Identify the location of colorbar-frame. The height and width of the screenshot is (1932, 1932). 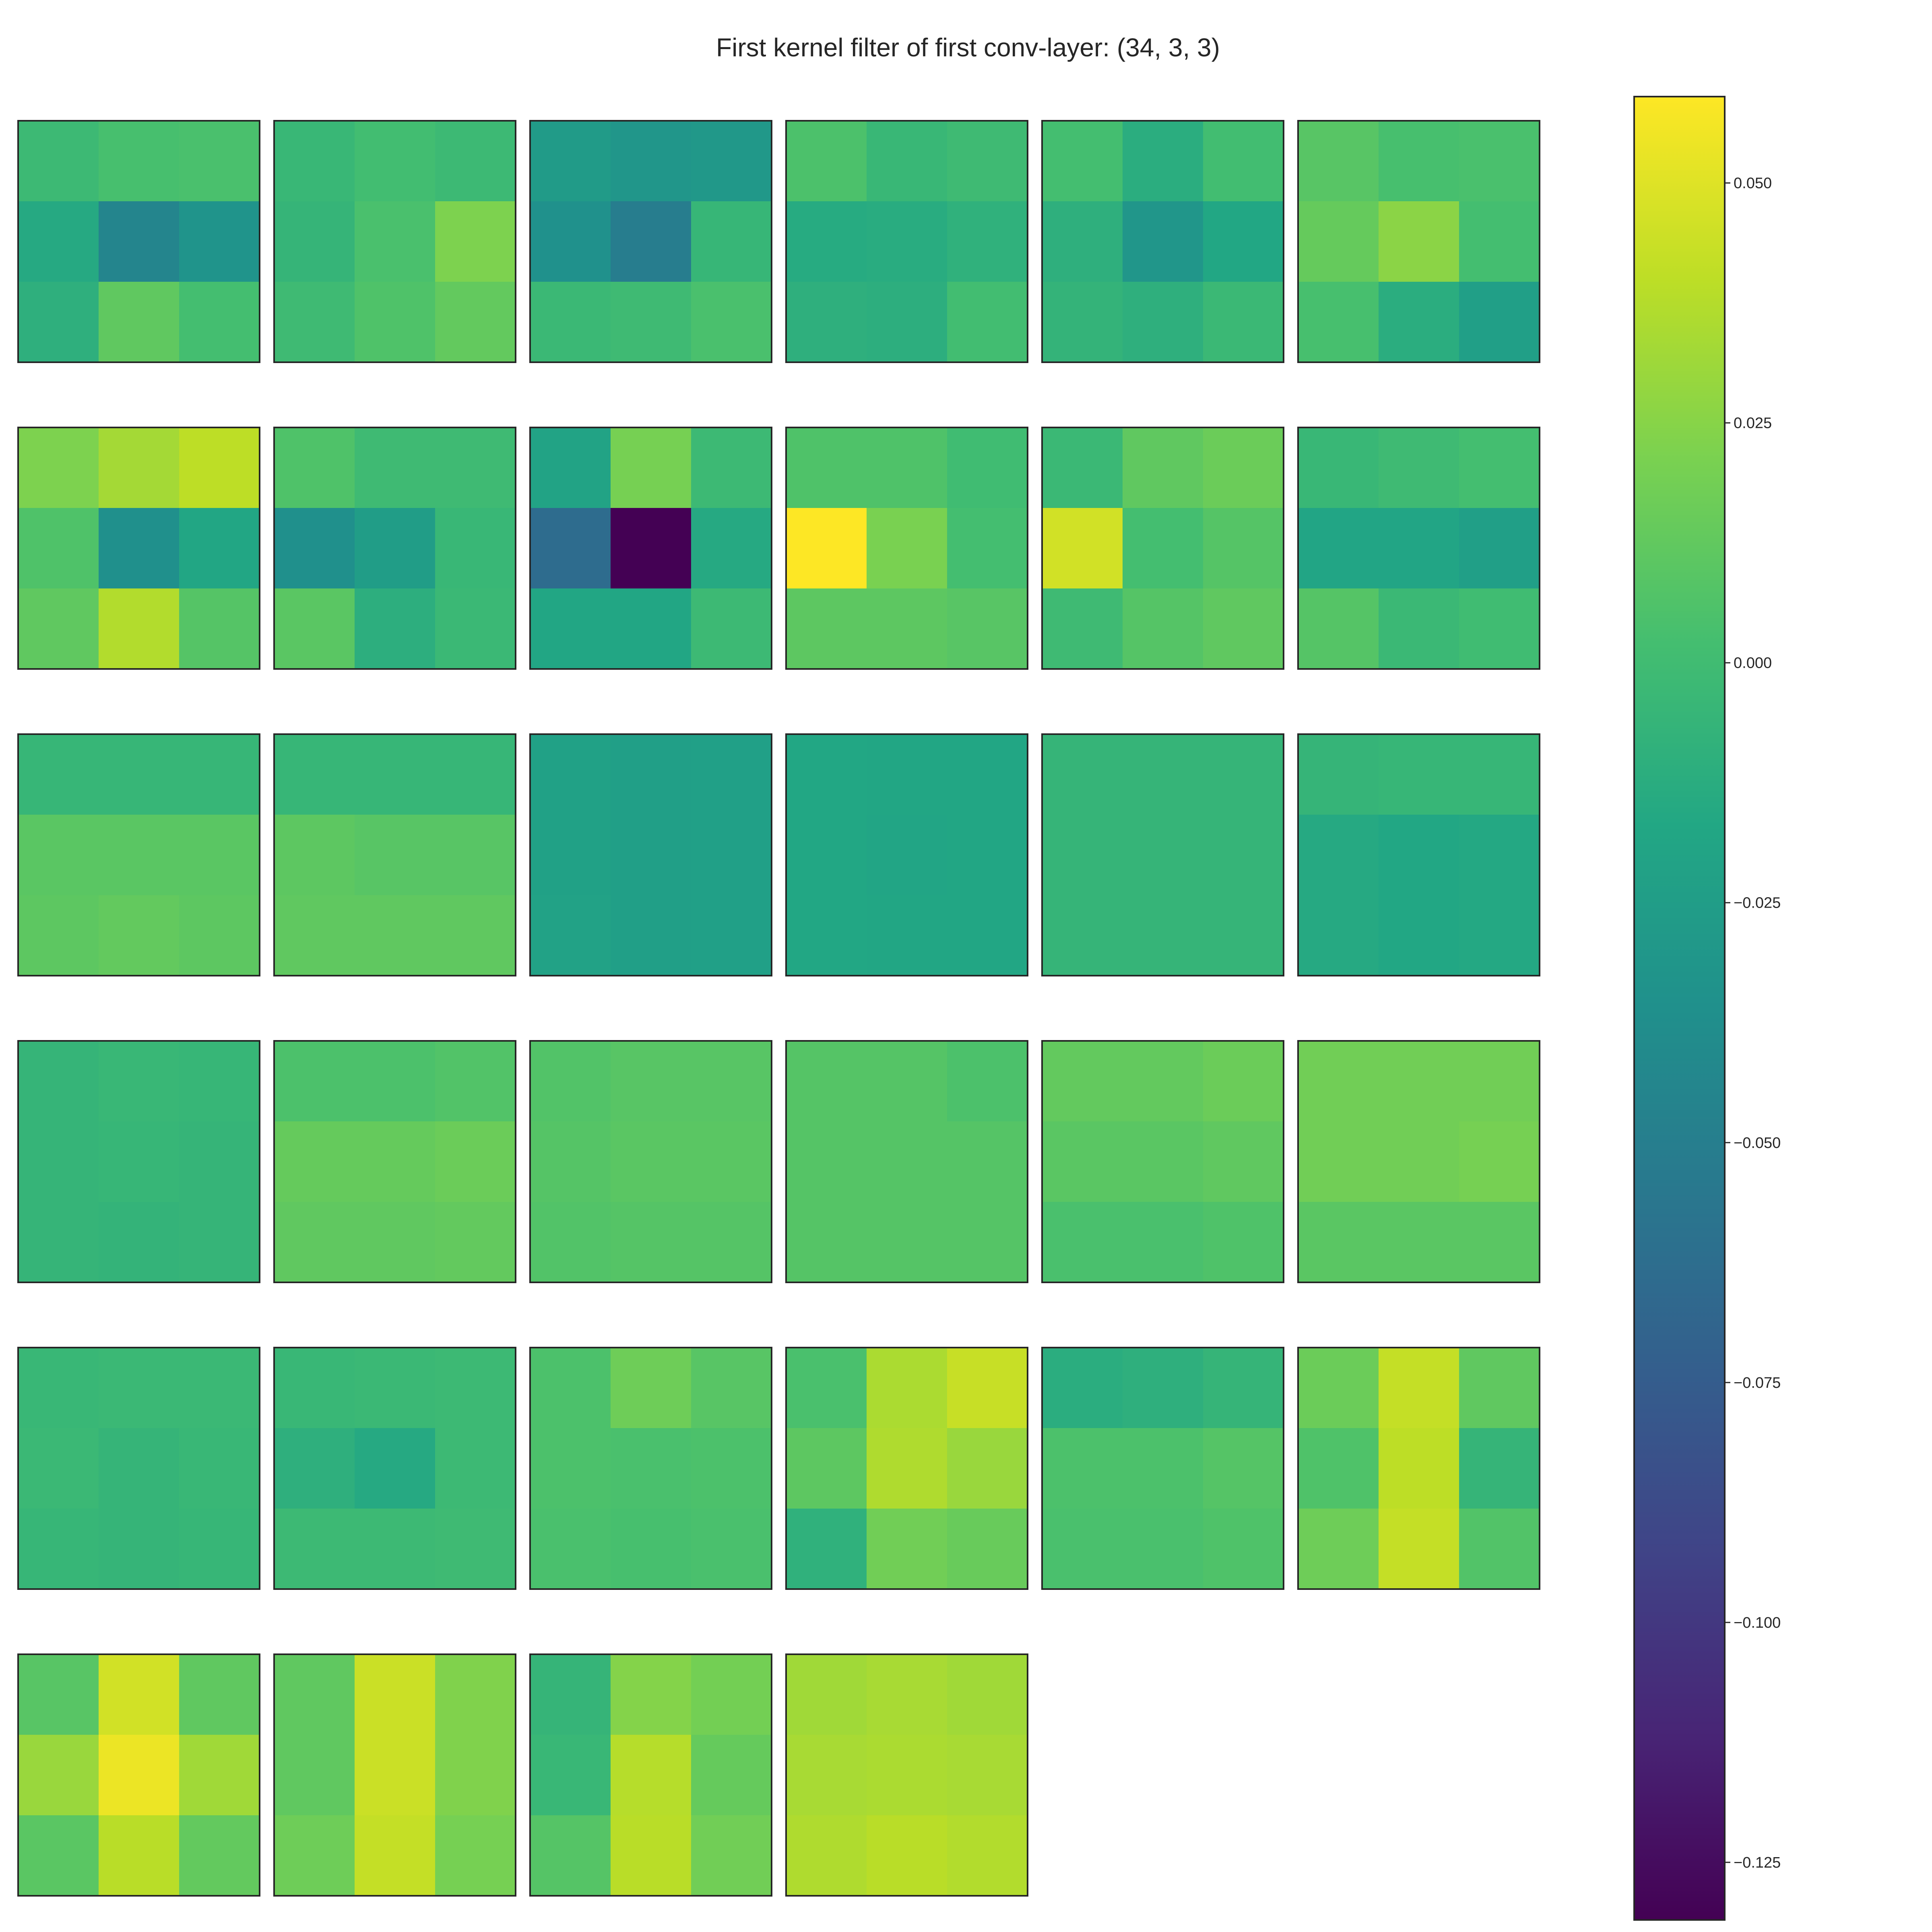
(1680, 1008).